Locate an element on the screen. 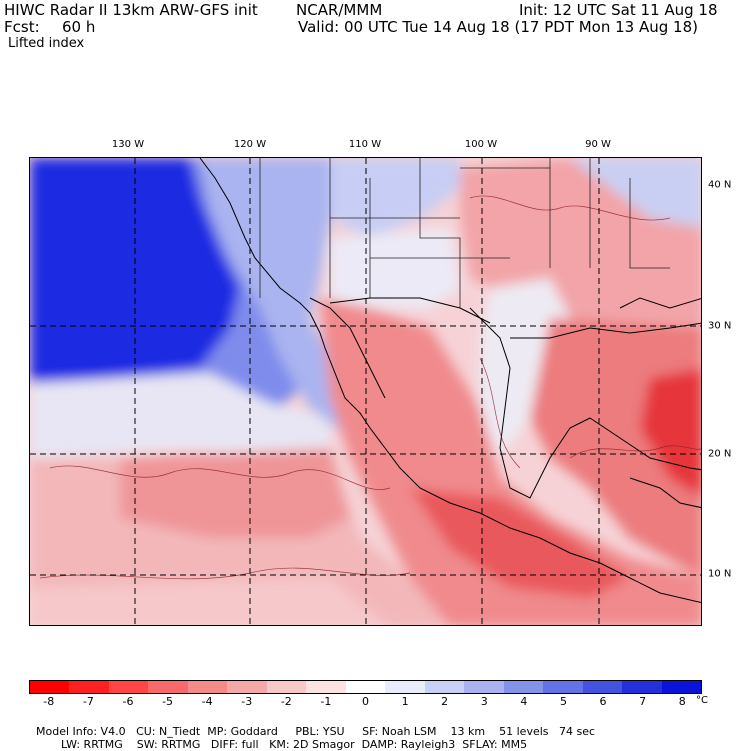  footer-model-info: Model Info: V4.0 is located at coordinates (81, 731).